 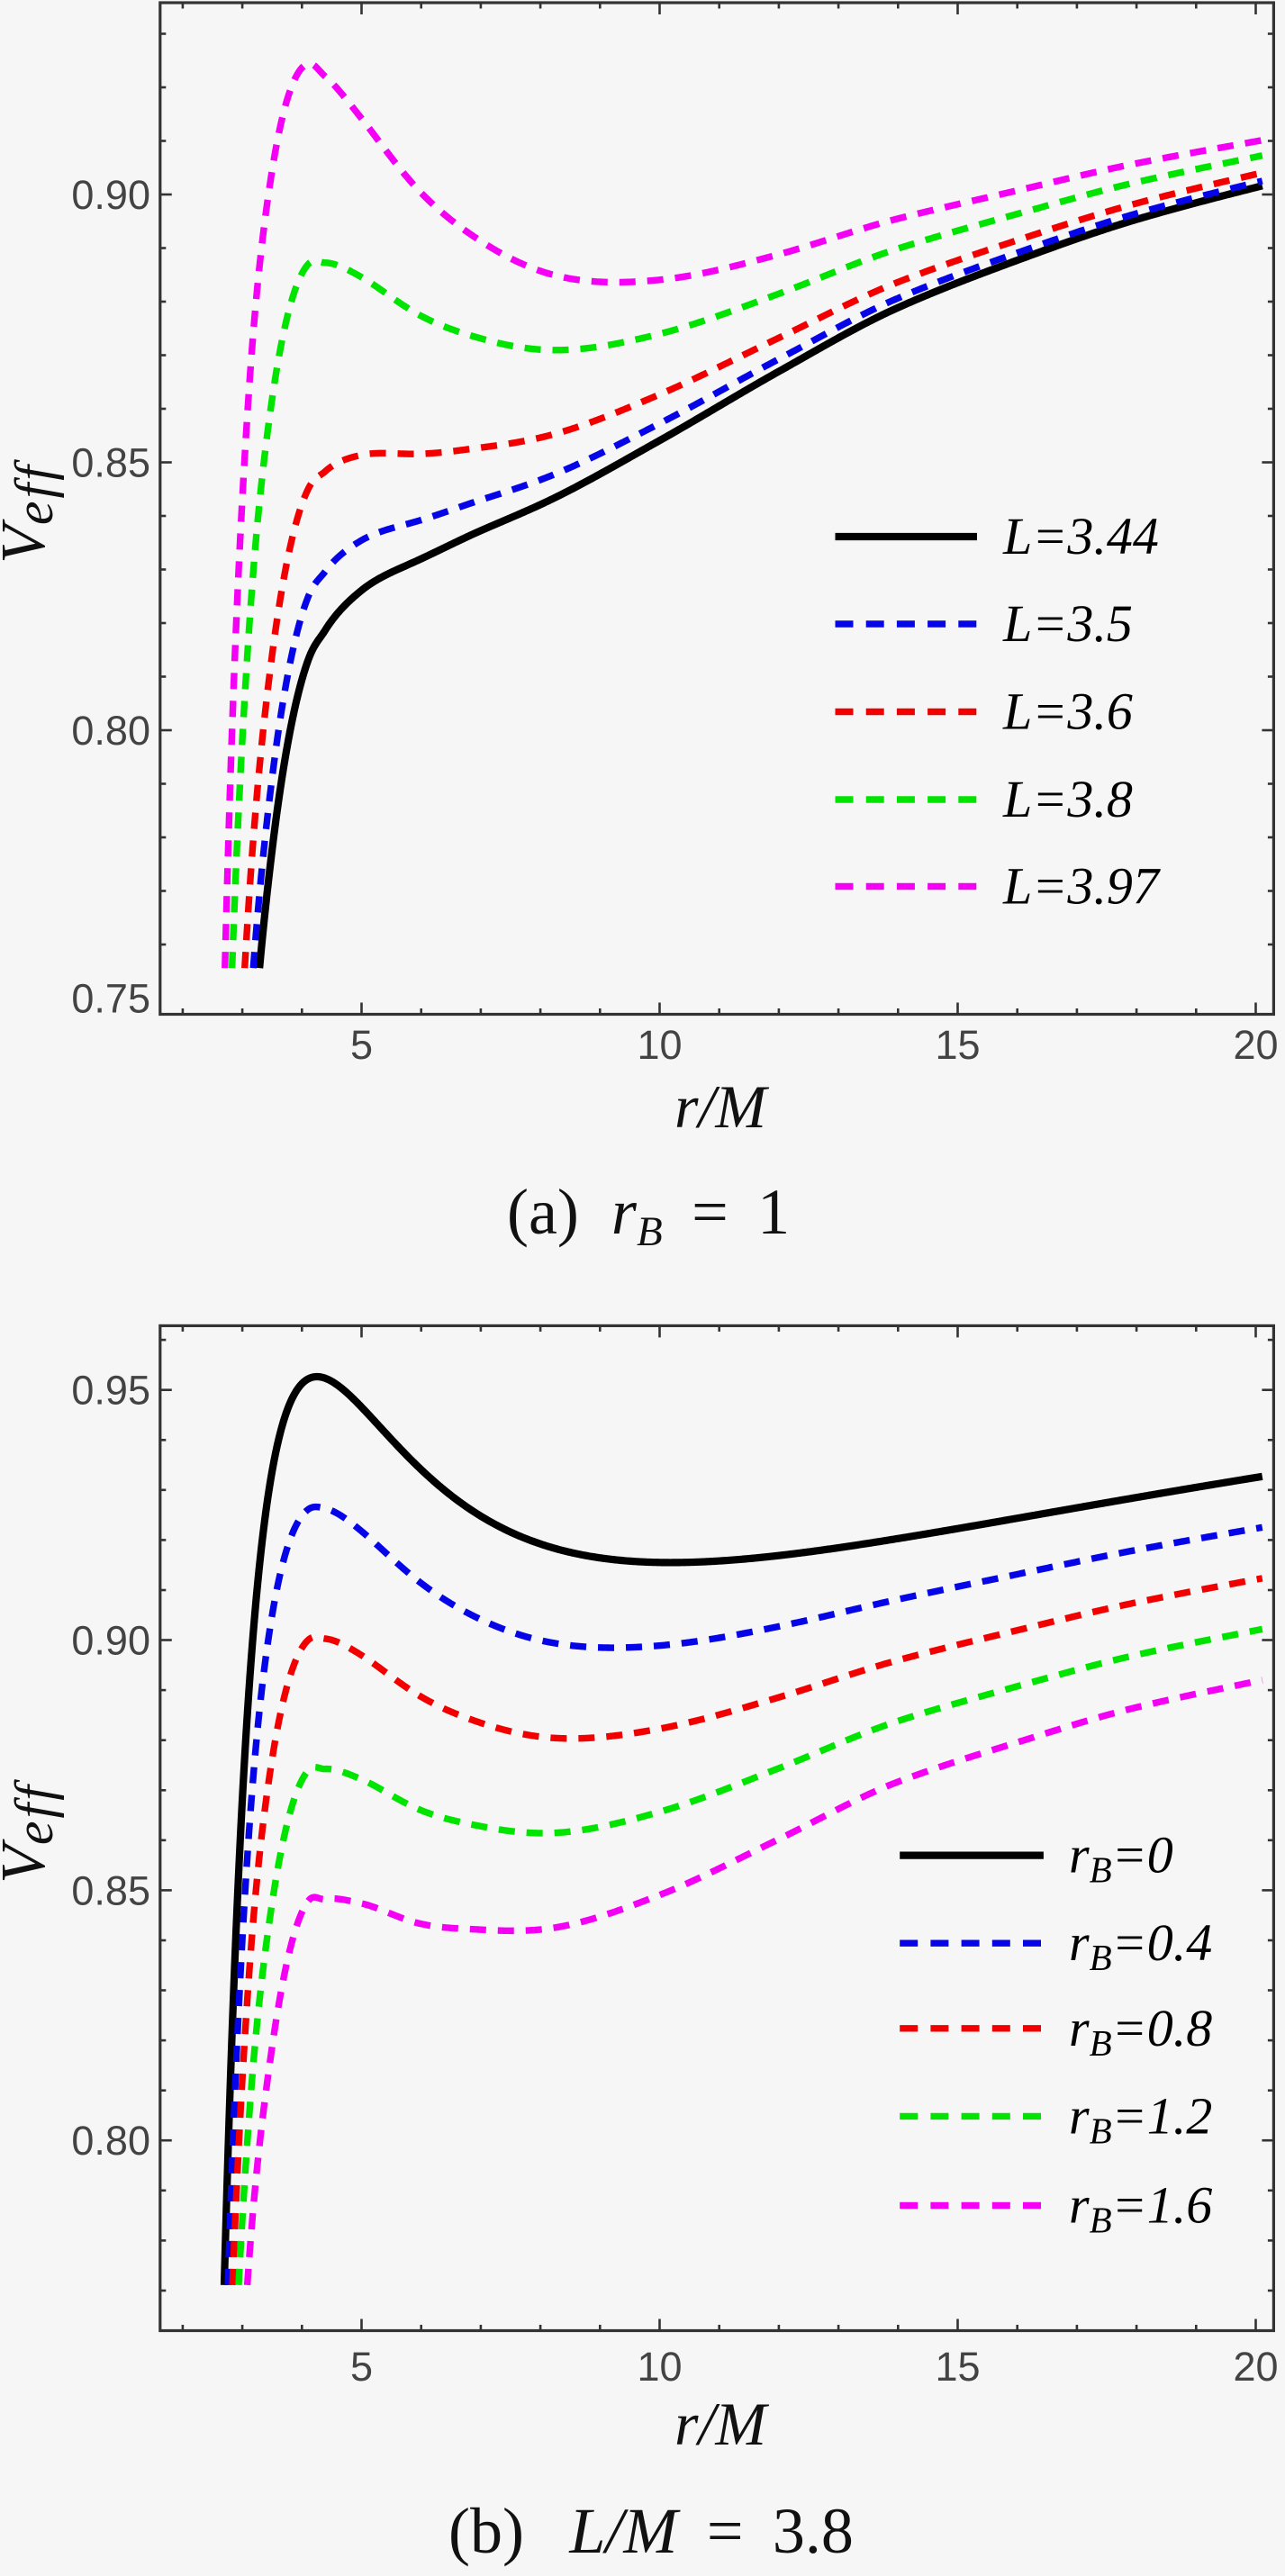 What do you see at coordinates (111, 999) in the screenshot?
I see `svg-text: 0.75` at bounding box center [111, 999].